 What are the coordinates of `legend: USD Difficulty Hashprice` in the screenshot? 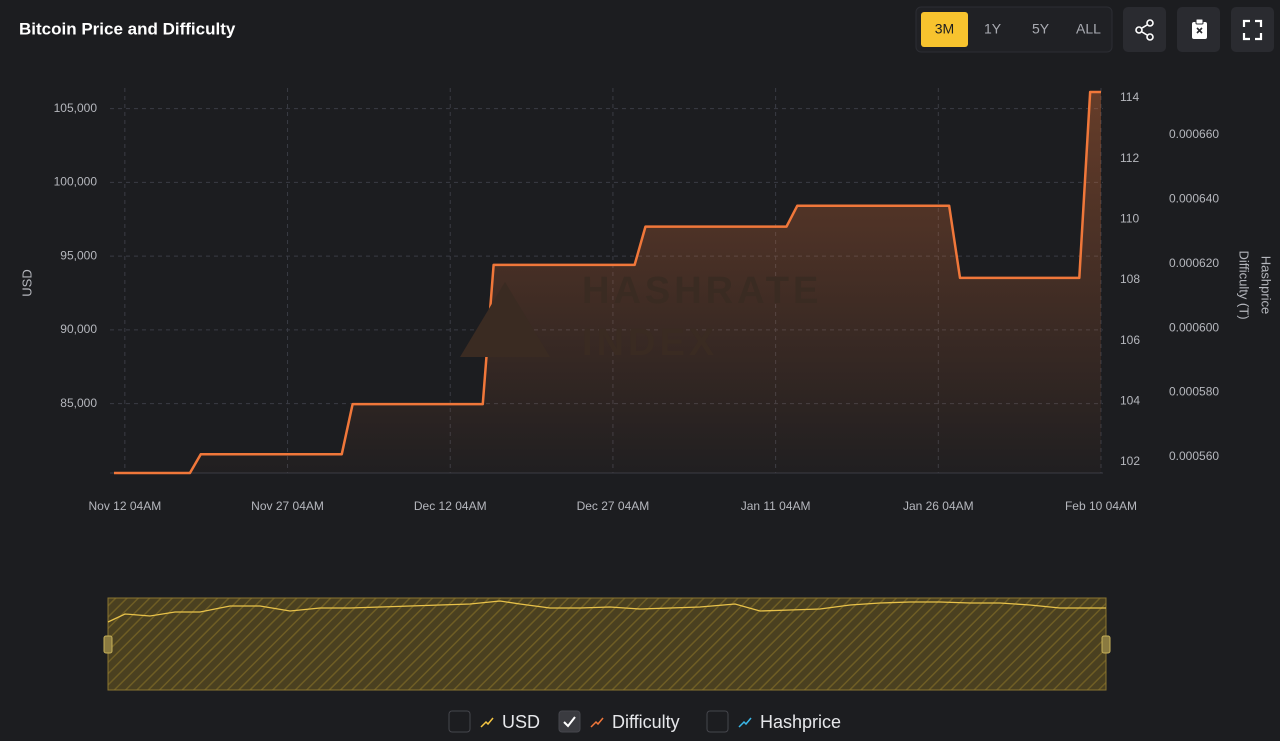 It's located at (644, 721).